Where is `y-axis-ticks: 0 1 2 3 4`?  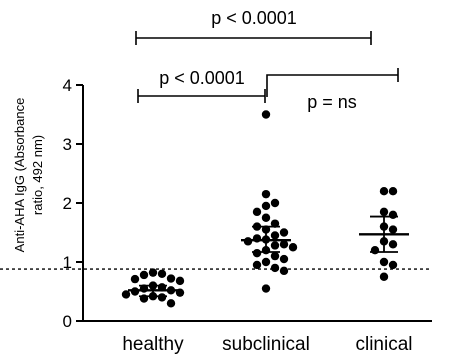 y-axis-ticks: 0 1 2 3 4 is located at coordinates (73, 203).